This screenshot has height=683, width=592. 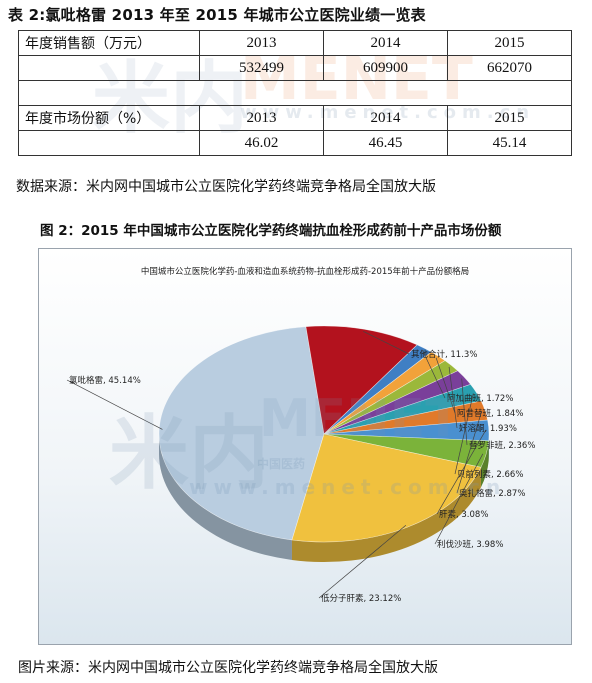 What do you see at coordinates (217, 15) in the screenshot?
I see `table-title: 表 2:氯吡格雷 2013 年至 2015 年城市公立医院业绩一览表` at bounding box center [217, 15].